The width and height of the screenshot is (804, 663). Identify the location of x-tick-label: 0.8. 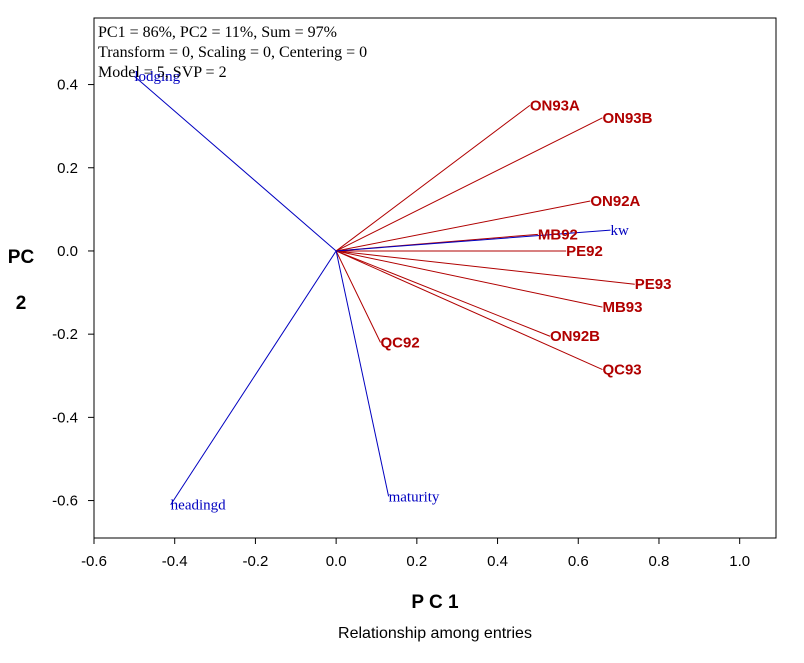
(659, 561).